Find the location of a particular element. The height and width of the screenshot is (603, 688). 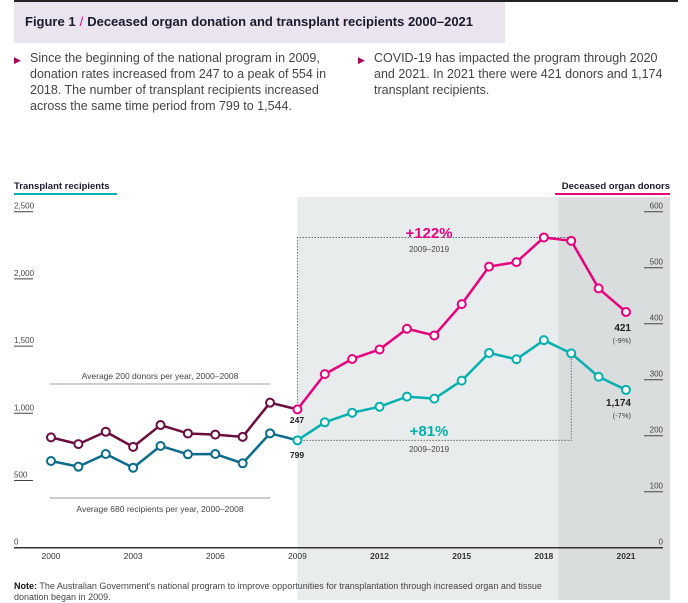

top-rule is located at coordinates (346, 1).